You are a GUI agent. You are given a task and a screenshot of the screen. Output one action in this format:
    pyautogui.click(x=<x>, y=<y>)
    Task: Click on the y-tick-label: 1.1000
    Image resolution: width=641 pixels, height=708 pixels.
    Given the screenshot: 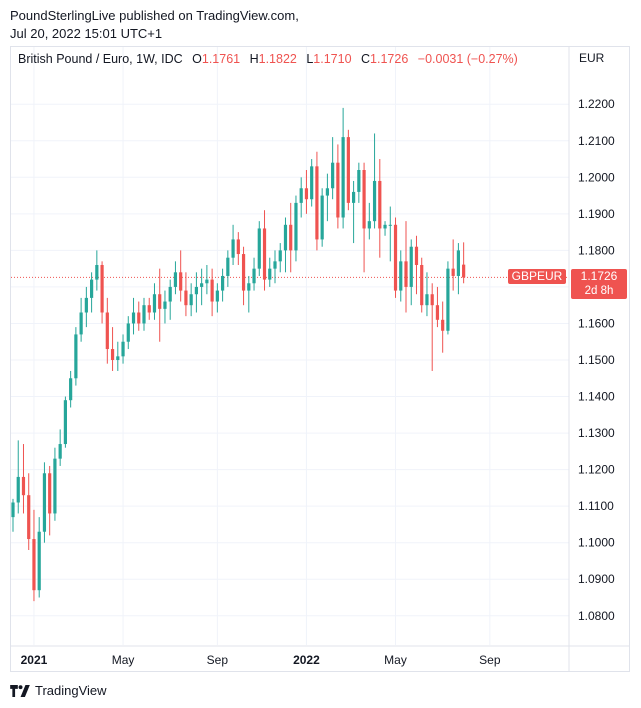 What is the action you would take?
    pyautogui.click(x=596, y=543)
    